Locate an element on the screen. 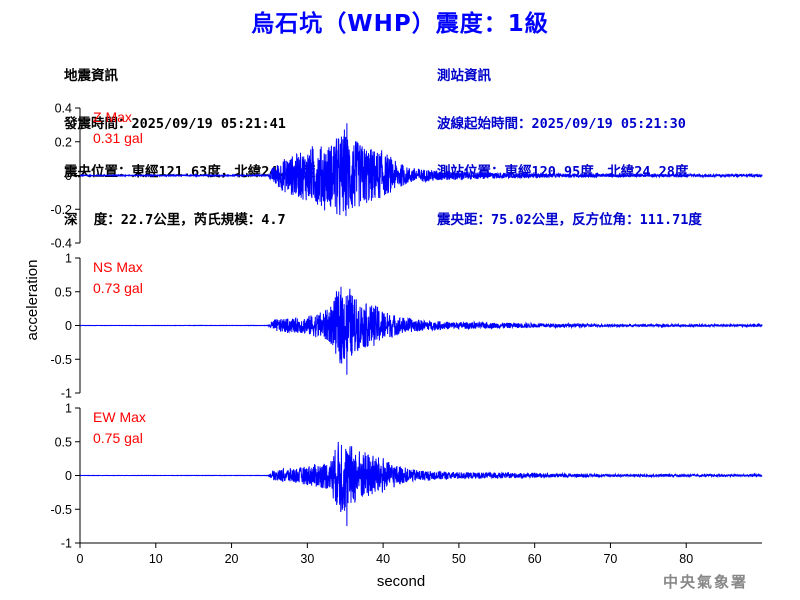  depth-magnitude-line: 深 度：22.7公里，芮氏規模：4.7 is located at coordinates (175, 220).